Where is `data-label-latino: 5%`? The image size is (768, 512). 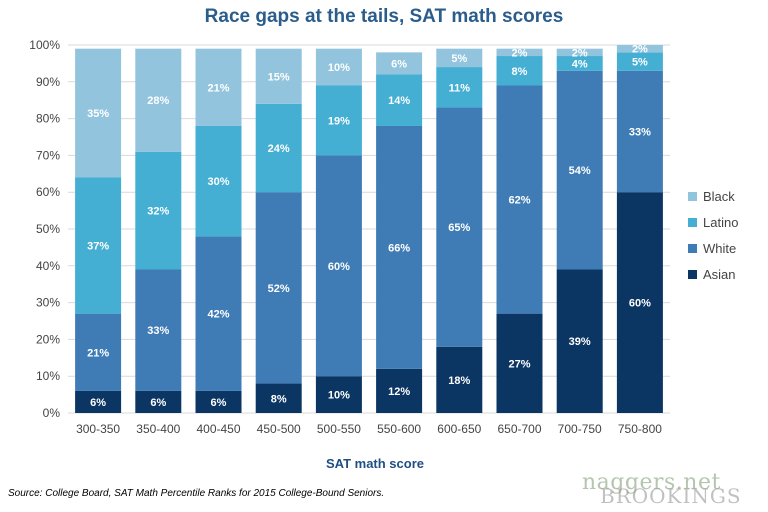
data-label-latino: 5% is located at coordinates (640, 63).